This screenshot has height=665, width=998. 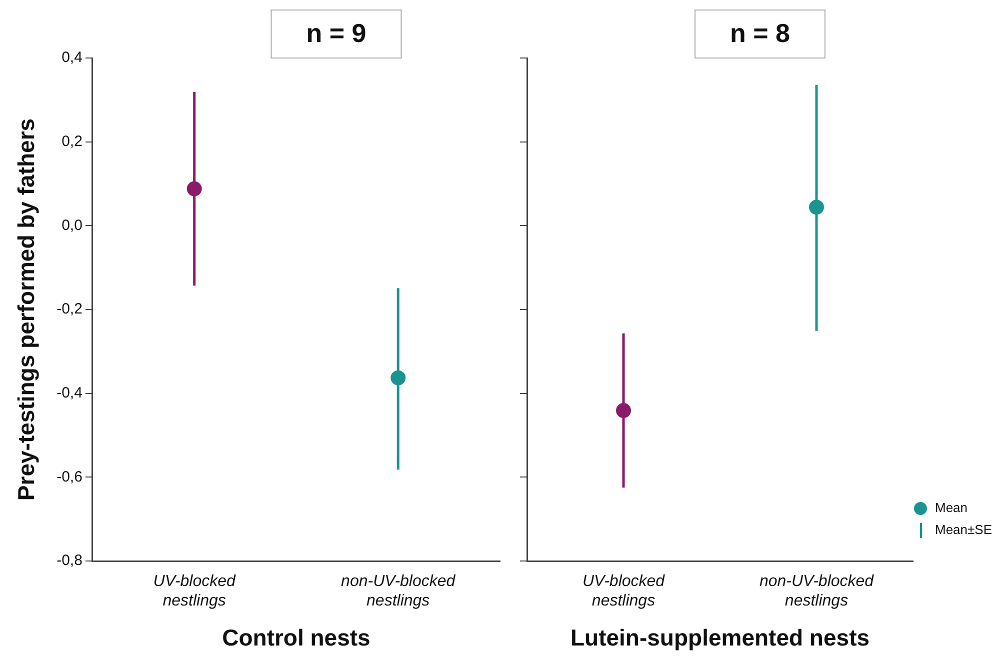 What do you see at coordinates (69, 393) in the screenshot?
I see `y-tick-label: -0,4` at bounding box center [69, 393].